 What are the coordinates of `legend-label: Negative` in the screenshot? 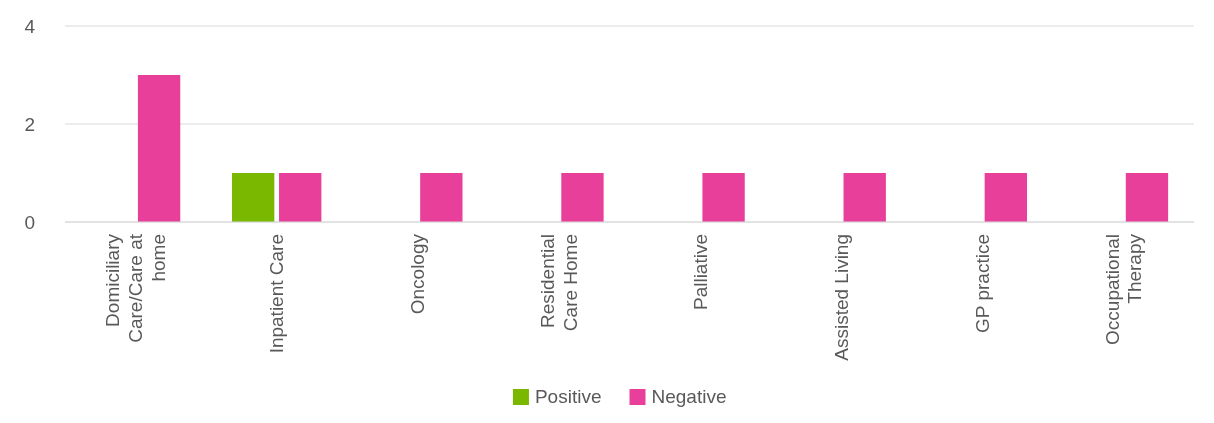 It's located at (689, 396).